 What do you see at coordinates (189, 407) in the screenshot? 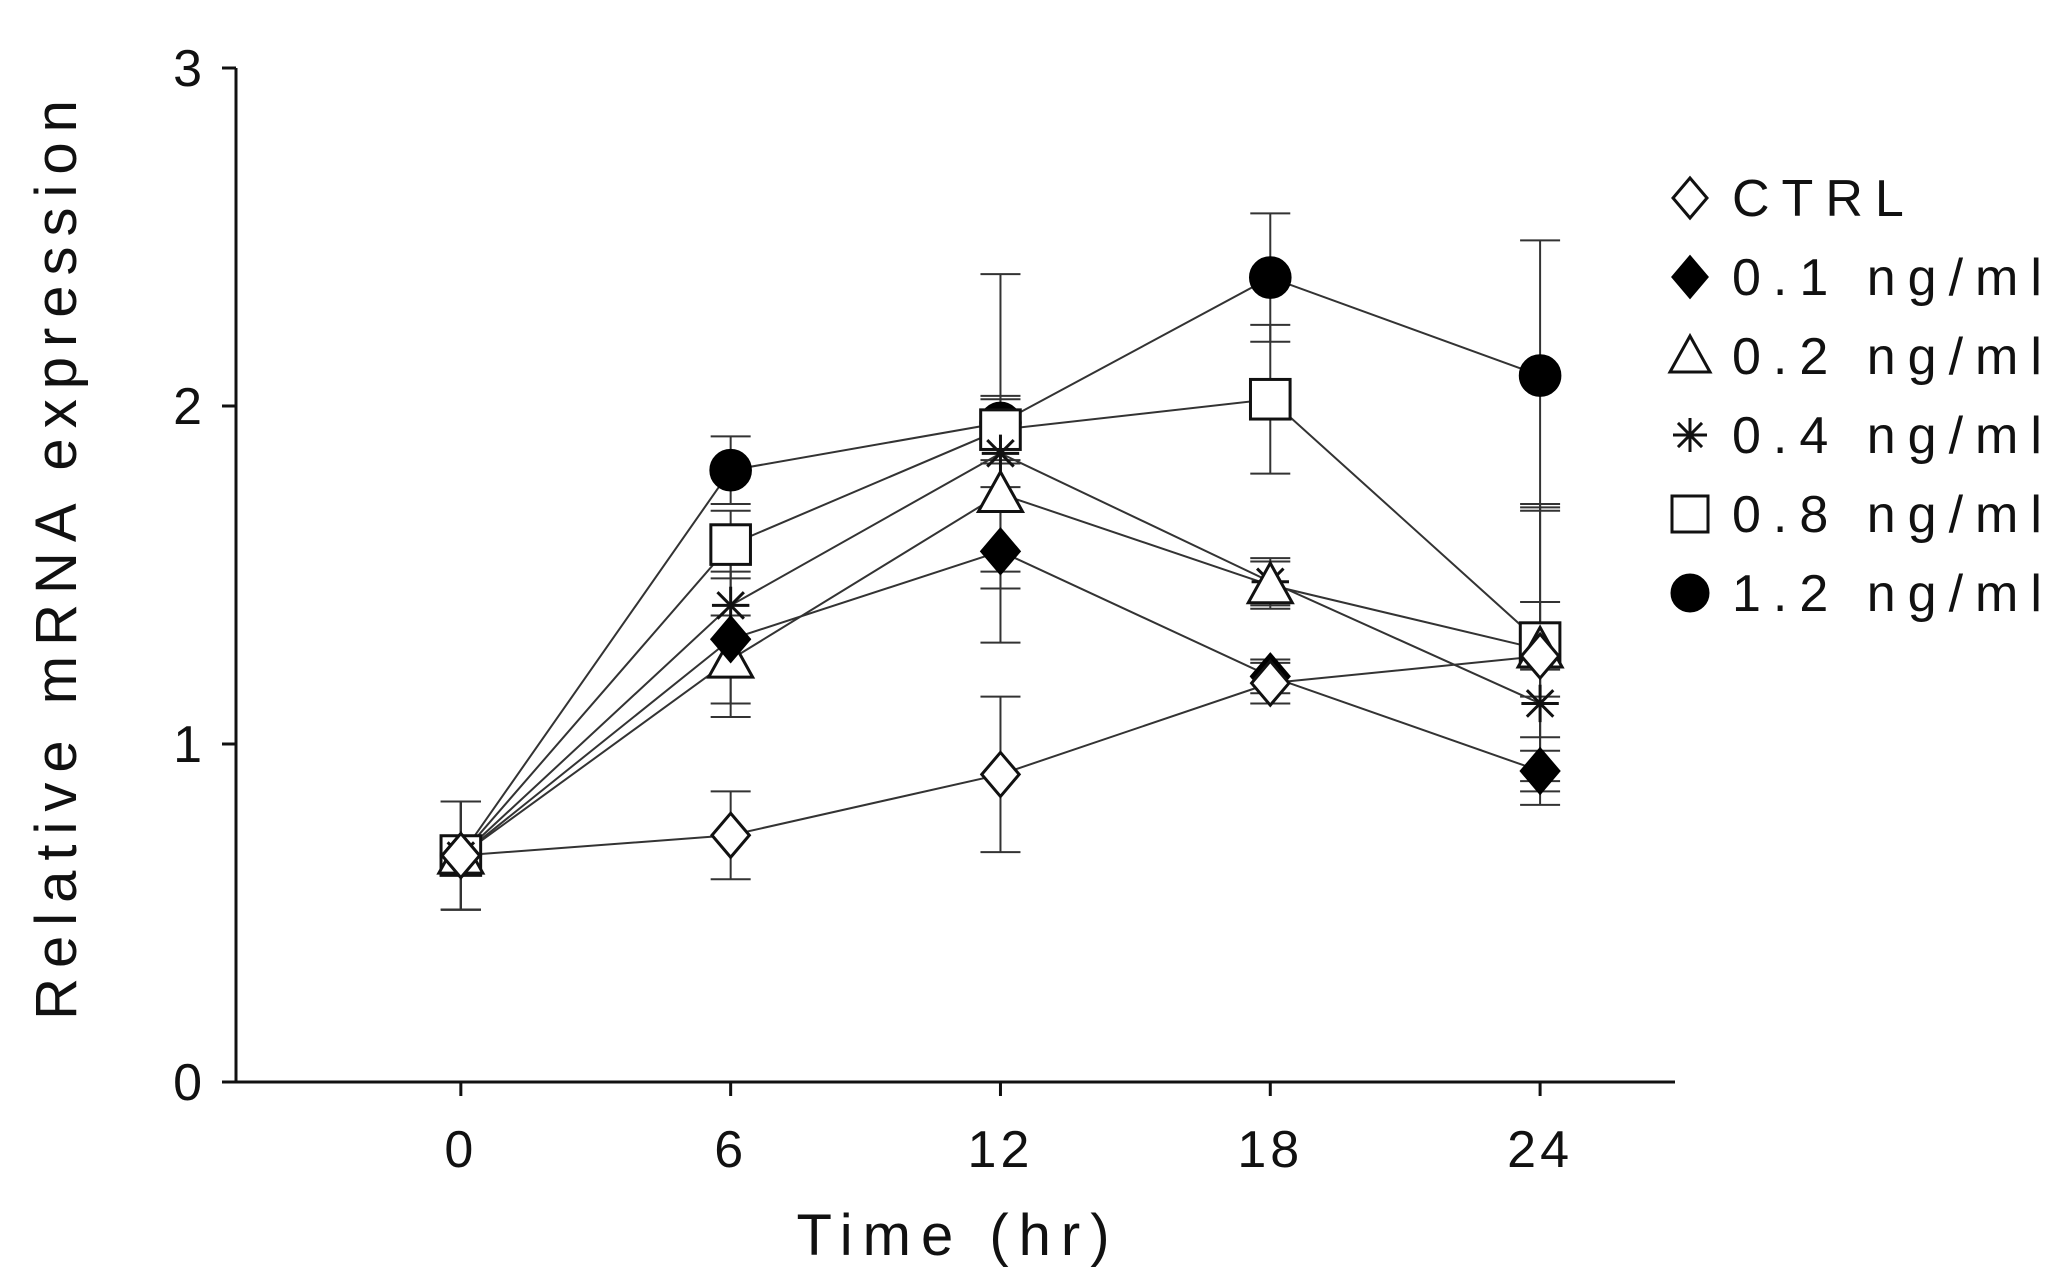
I see `y-tick-label: 2` at bounding box center [189, 407].